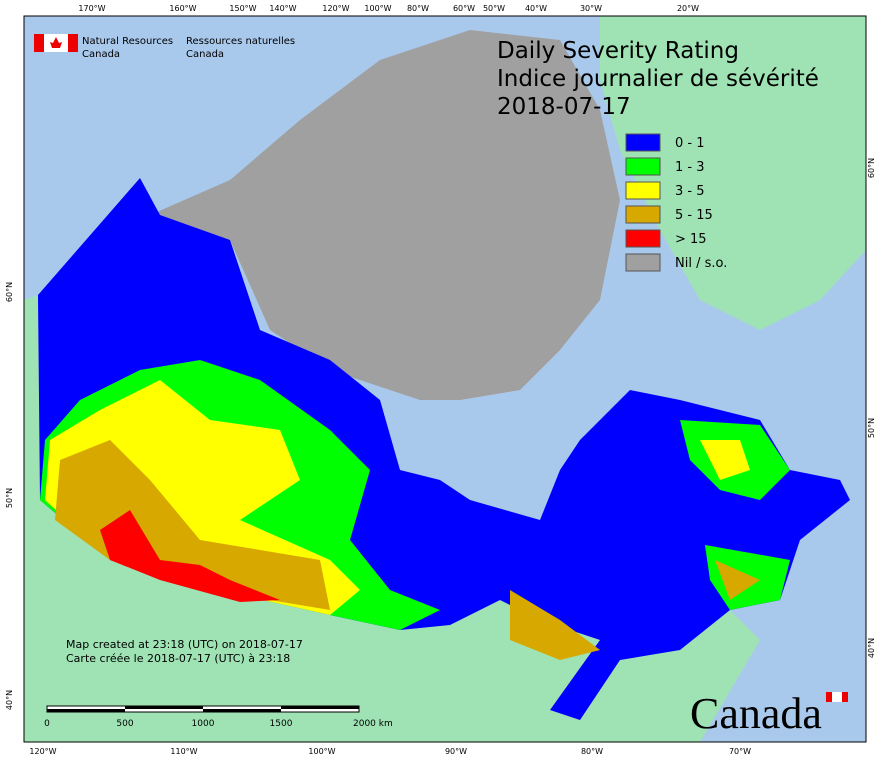  What do you see at coordinates (32, 397) in the screenshot?
I see `alaska` at bounding box center [32, 397].